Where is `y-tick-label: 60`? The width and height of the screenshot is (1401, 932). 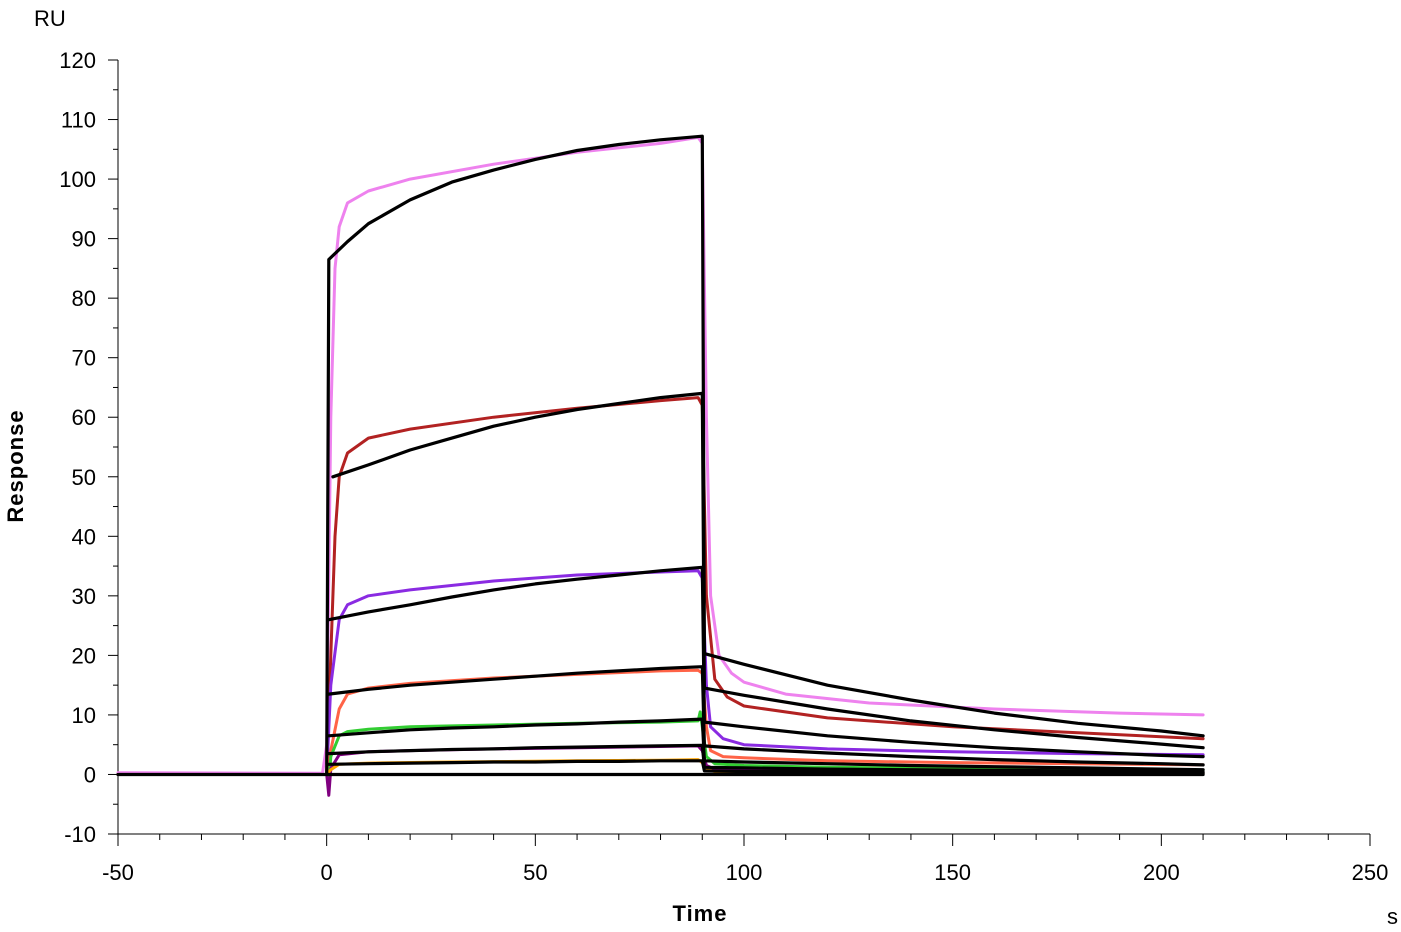 y-tick-label: 60 is located at coordinates (84, 417).